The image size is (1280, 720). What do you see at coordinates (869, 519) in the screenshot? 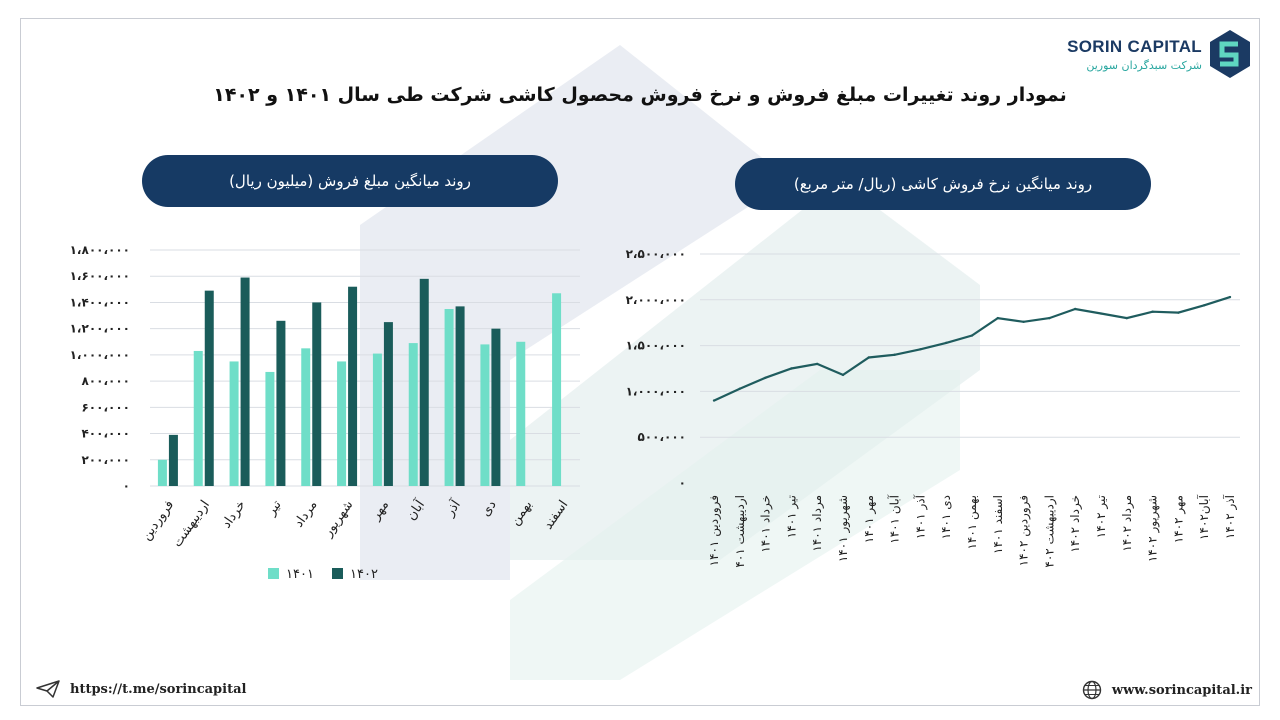
I see `line-x-tick-label: مهر ۱۴۰۱` at bounding box center [869, 519].